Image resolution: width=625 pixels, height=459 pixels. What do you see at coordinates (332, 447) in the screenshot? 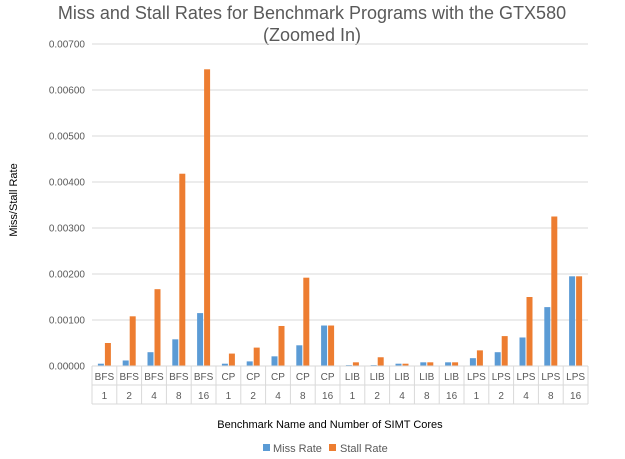
I see `legend-swatch-stall-rate` at bounding box center [332, 447].